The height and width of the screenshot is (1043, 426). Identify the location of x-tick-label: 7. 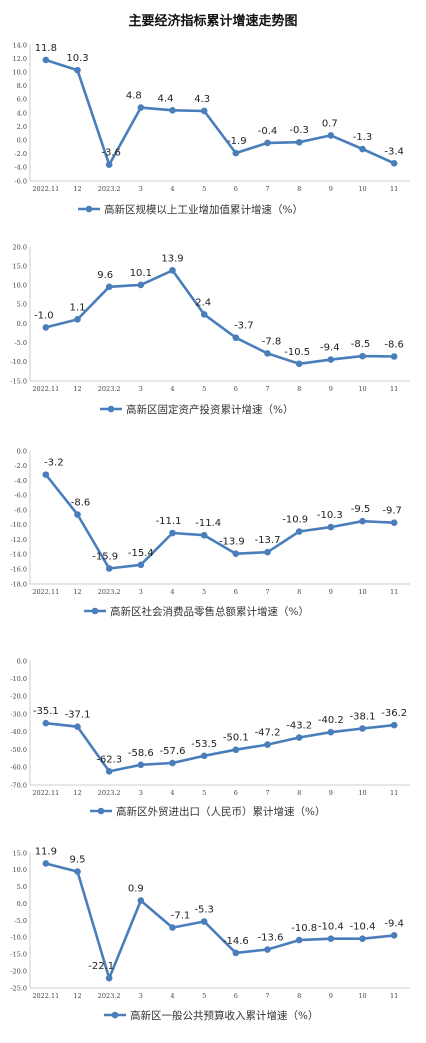
(267, 793).